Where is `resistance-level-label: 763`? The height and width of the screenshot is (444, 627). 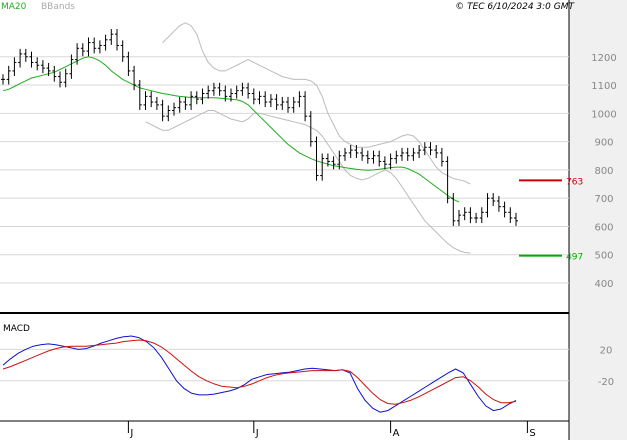
resistance-level-label: 763 is located at coordinates (574, 182).